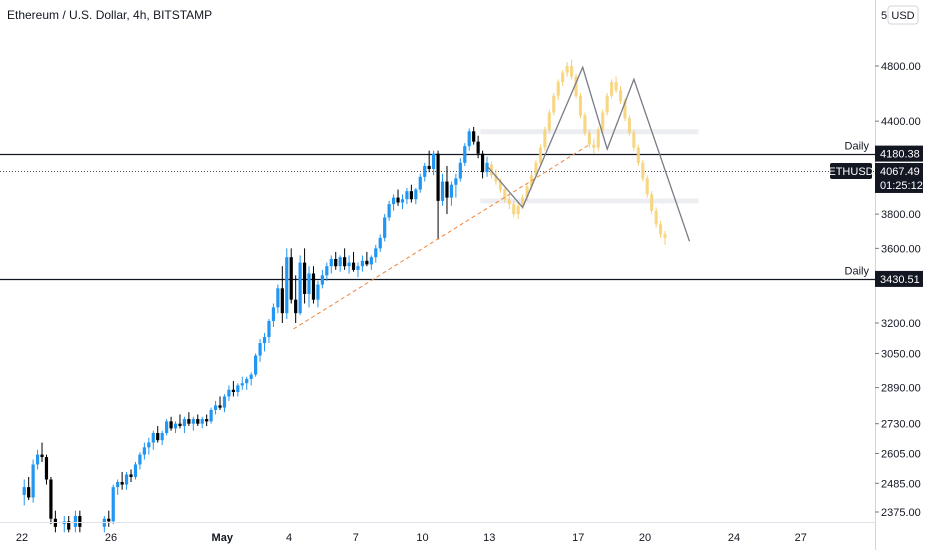 This screenshot has height=550, width=932. I want to click on bar-countdown: 01:25:12, so click(901, 186).